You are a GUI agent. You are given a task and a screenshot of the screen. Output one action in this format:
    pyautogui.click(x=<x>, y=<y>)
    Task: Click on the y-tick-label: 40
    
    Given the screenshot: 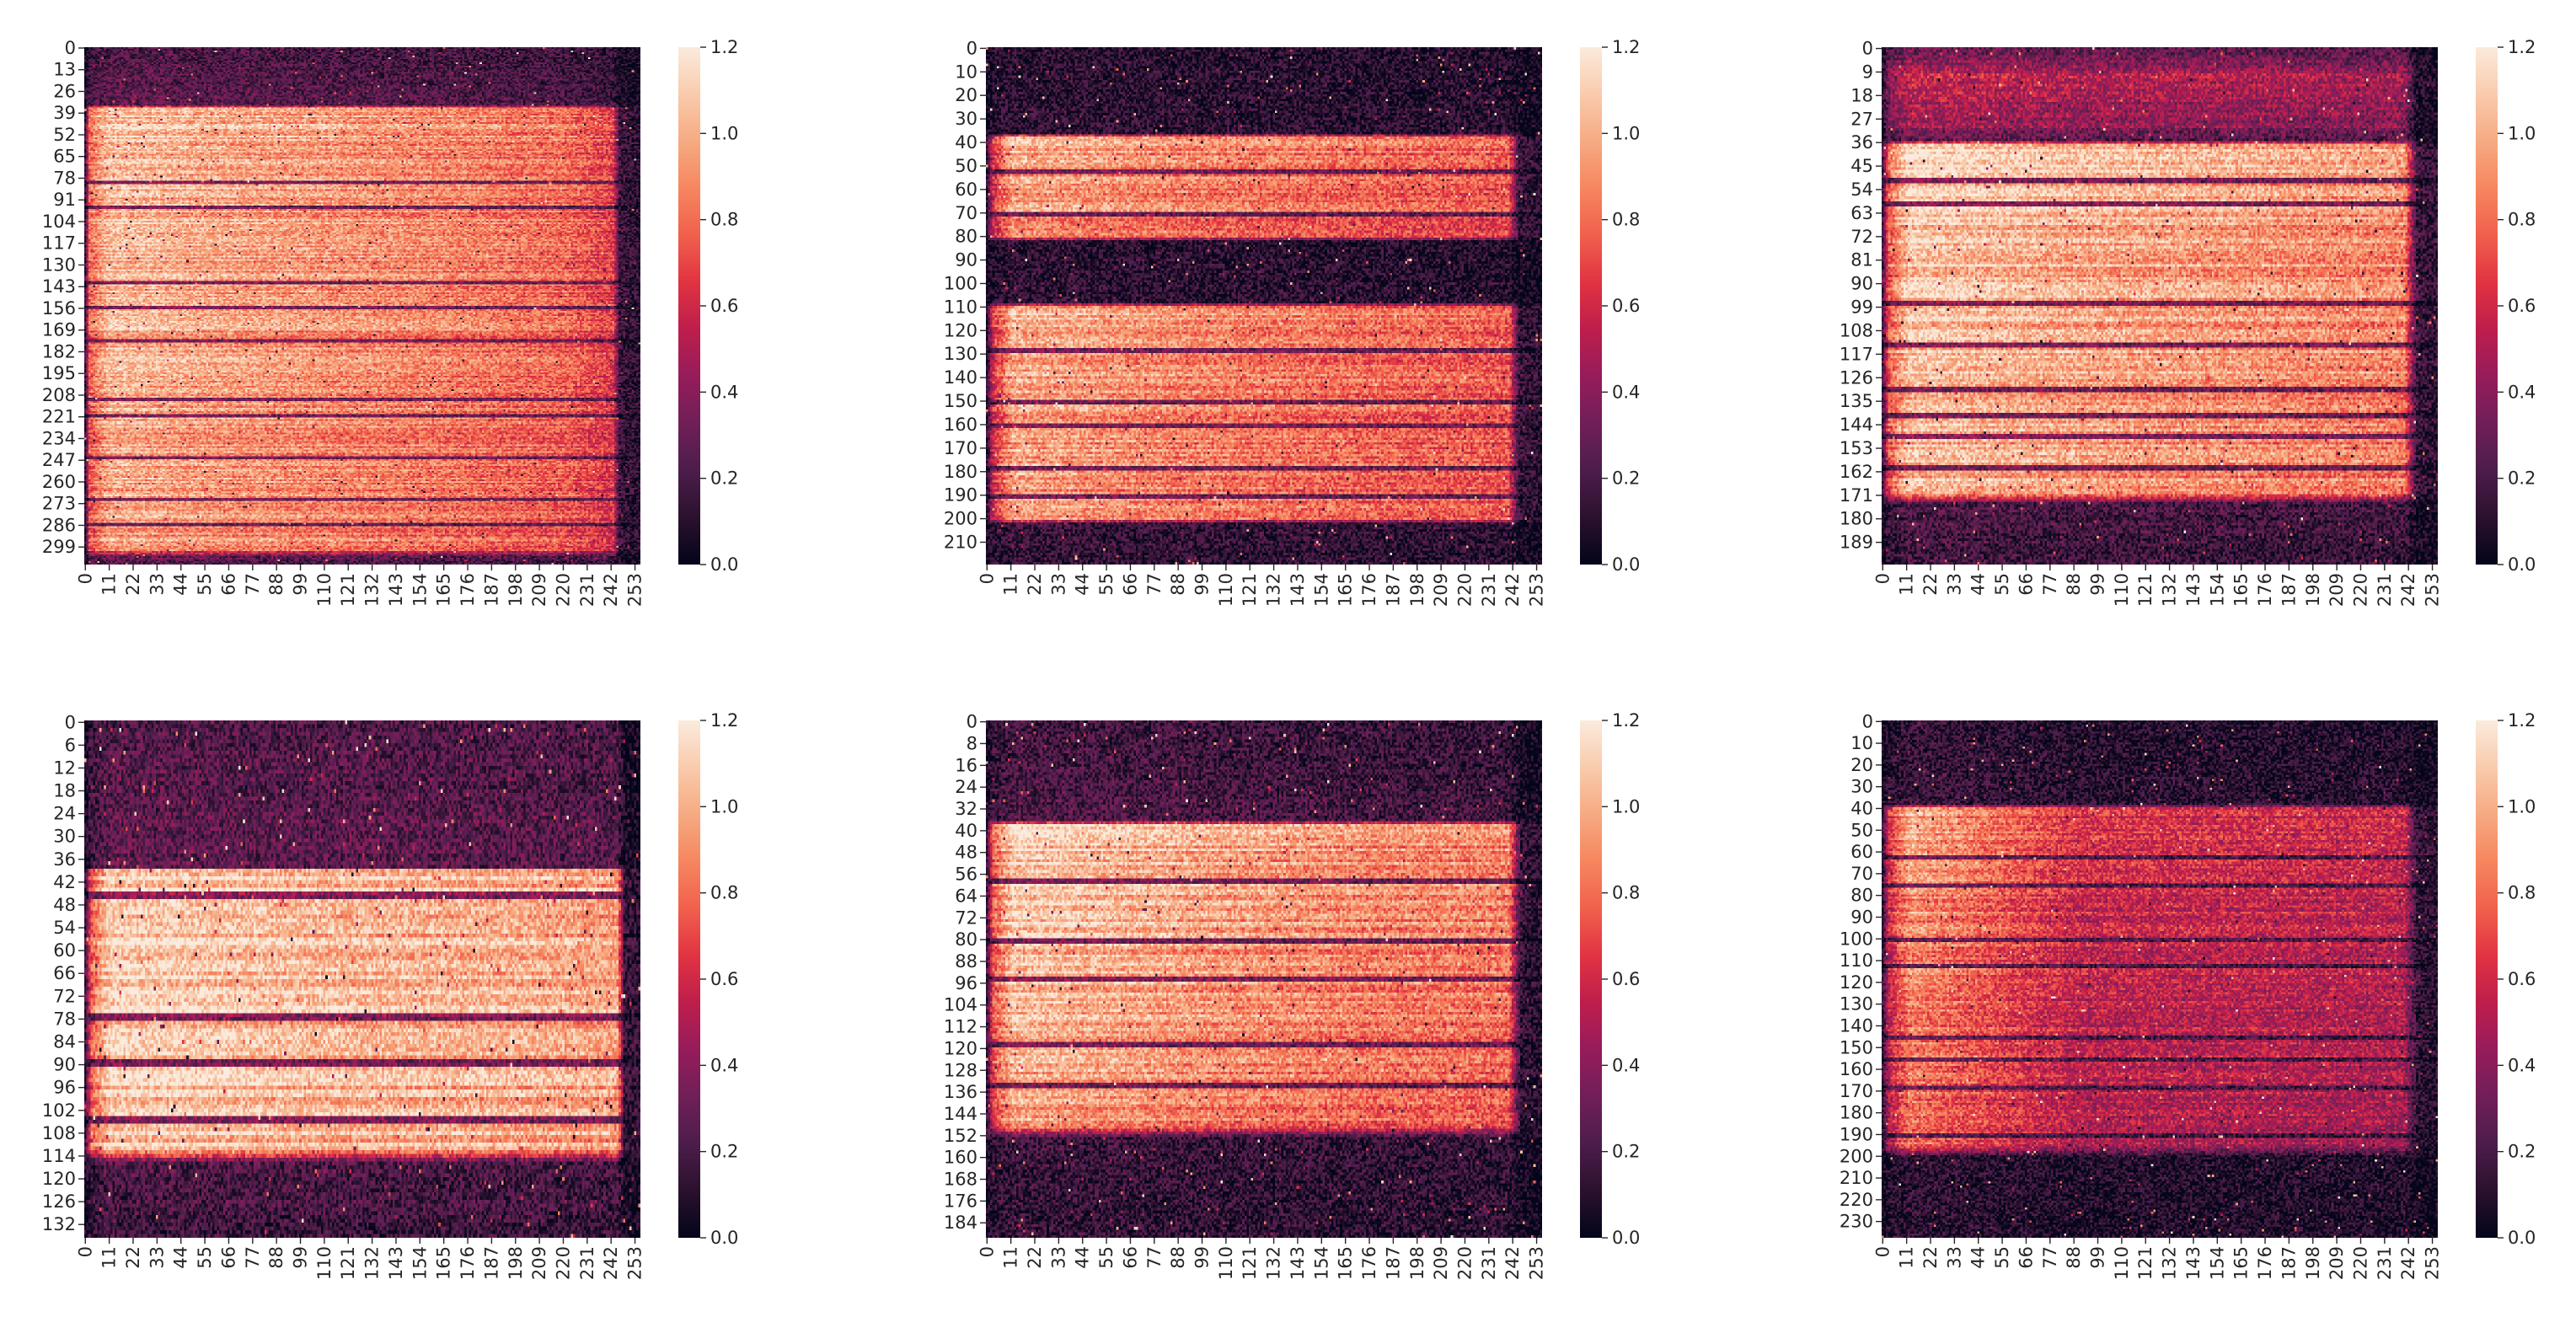 What is the action you would take?
    pyautogui.click(x=1861, y=808)
    